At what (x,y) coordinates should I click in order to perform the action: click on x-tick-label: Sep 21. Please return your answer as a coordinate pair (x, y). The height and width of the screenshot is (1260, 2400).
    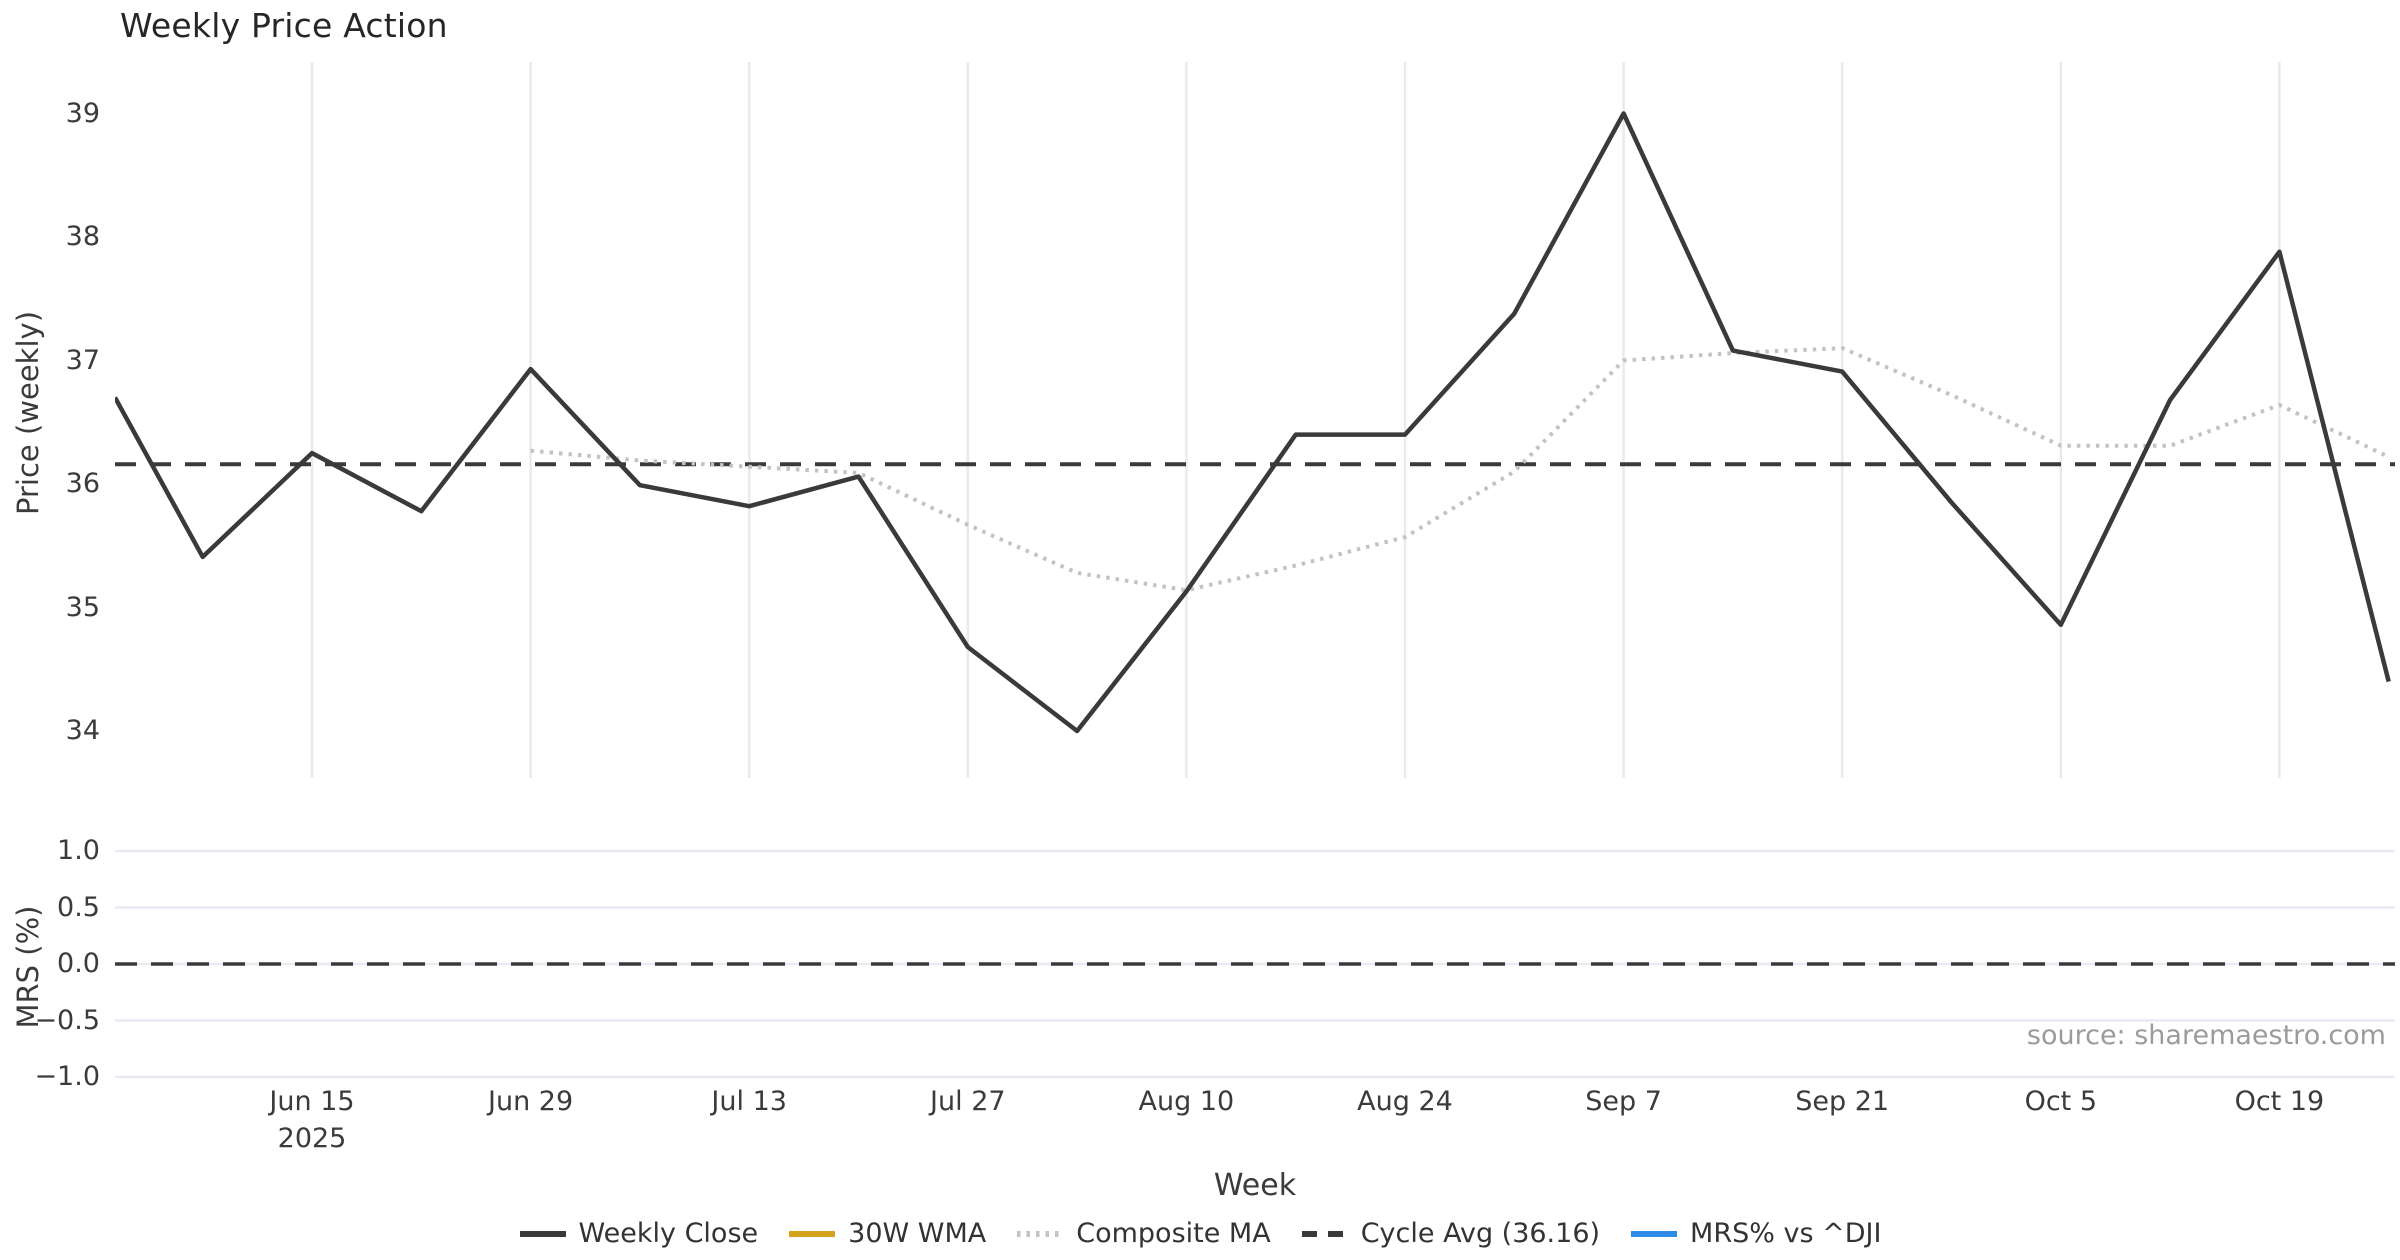
    Looking at the image, I should click on (1842, 1101).